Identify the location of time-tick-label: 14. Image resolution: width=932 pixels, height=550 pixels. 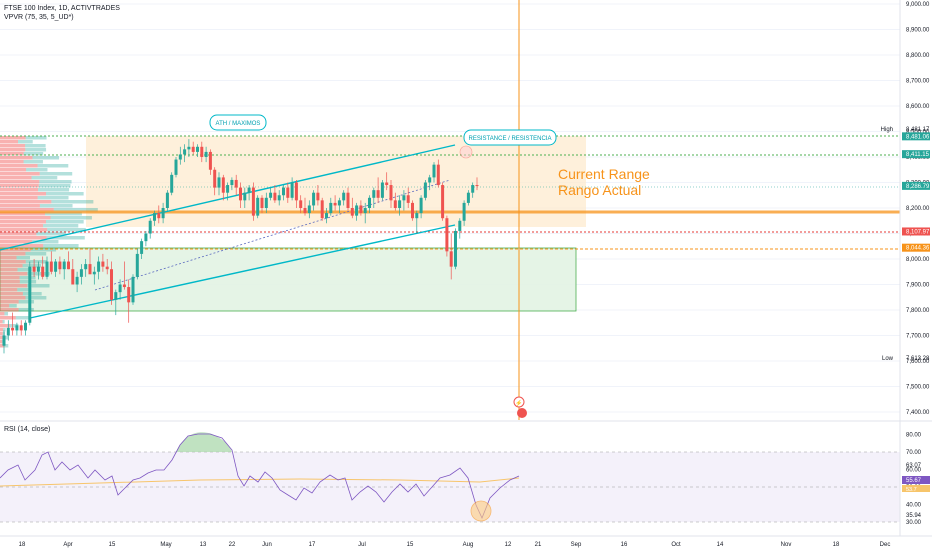
(720, 545).